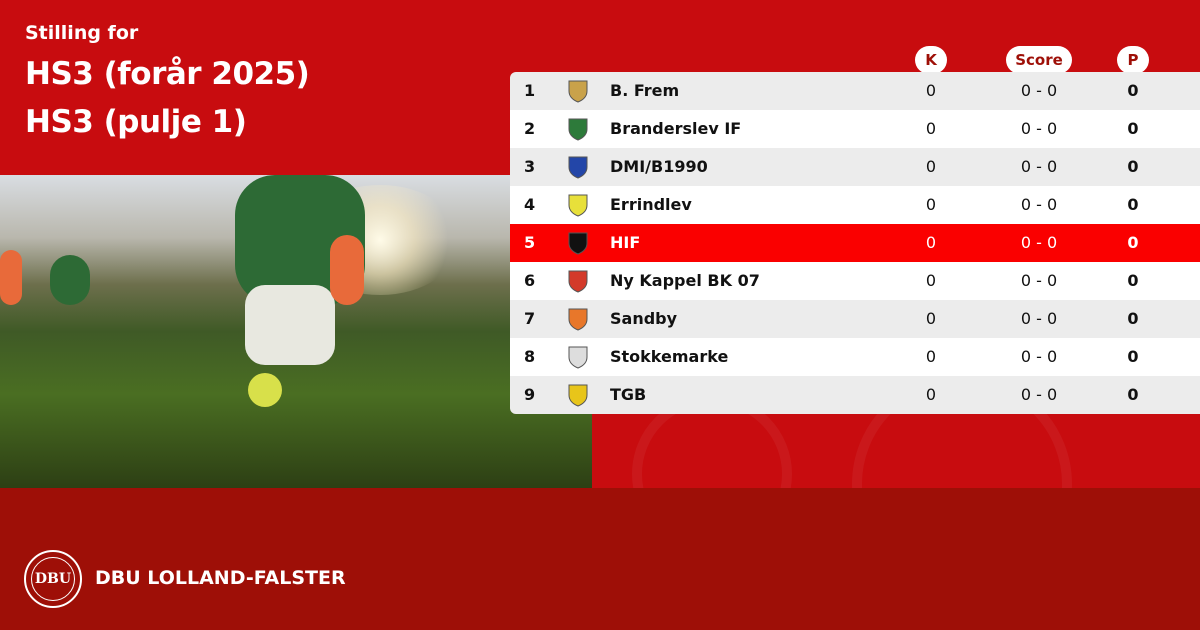 The width and height of the screenshot is (1200, 630). Describe the element at coordinates (530, 242) in the screenshot. I see `rank: 5` at that location.